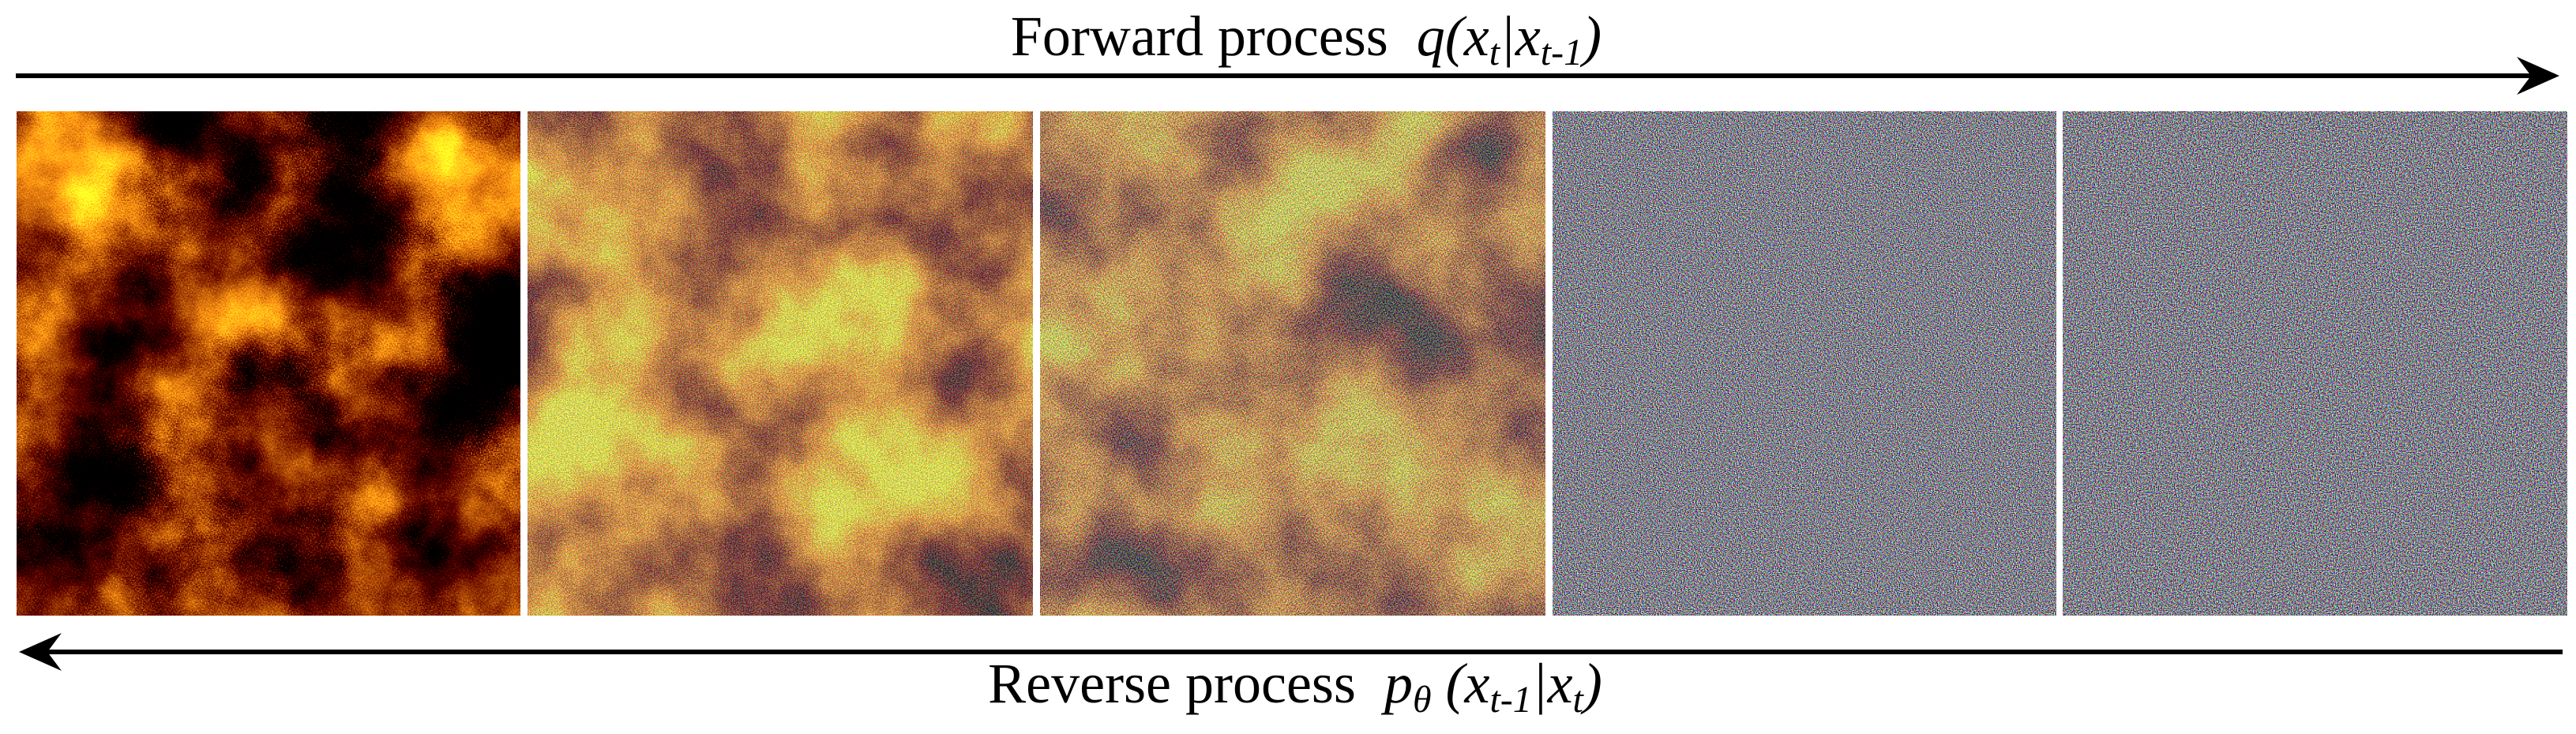  Describe the element at coordinates (1804, 363) in the screenshot. I see `image-x3` at that location.